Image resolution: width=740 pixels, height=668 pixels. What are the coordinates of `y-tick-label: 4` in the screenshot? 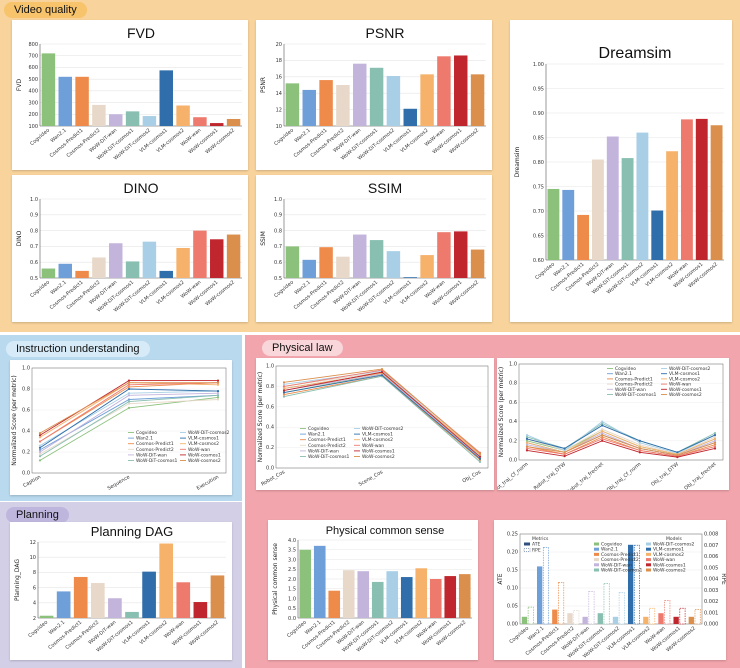 It's located at (34, 604).